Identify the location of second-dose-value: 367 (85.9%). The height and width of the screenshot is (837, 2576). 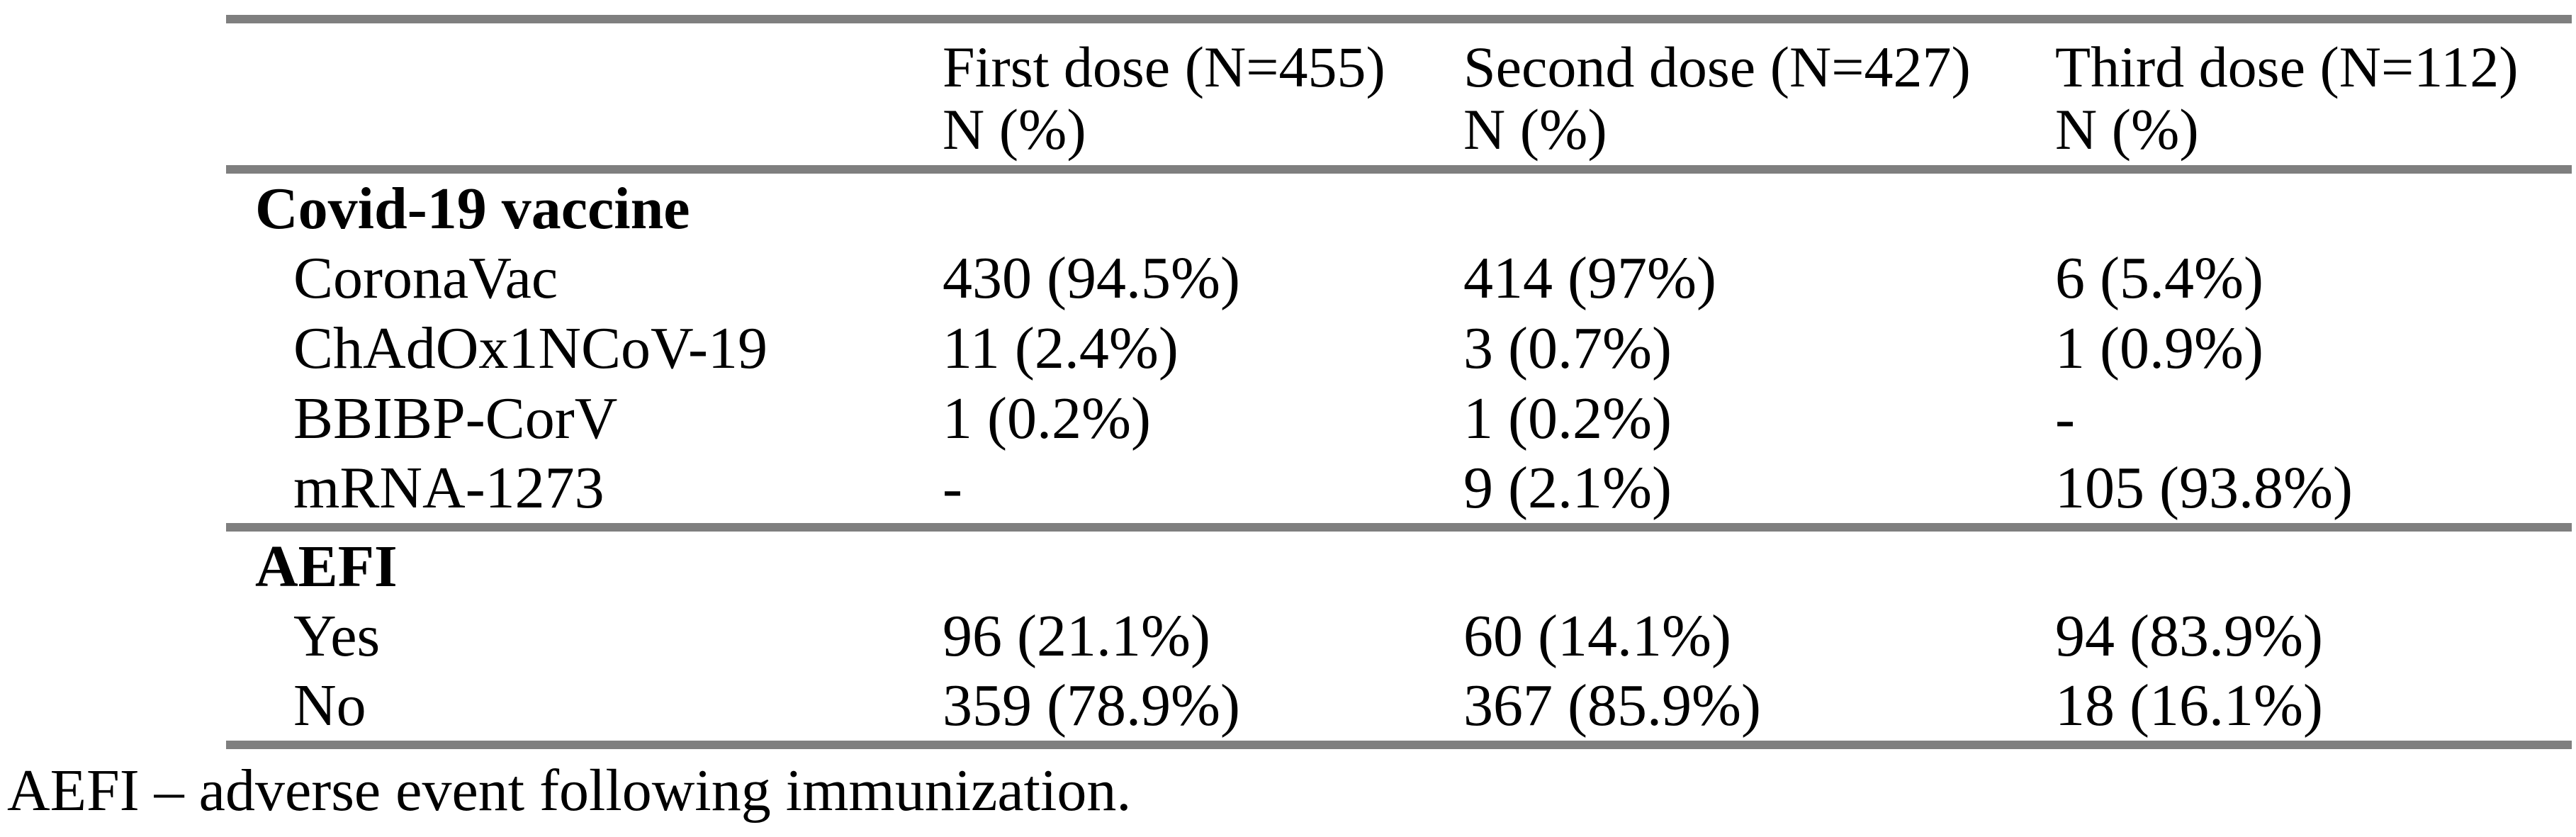
(1612, 706).